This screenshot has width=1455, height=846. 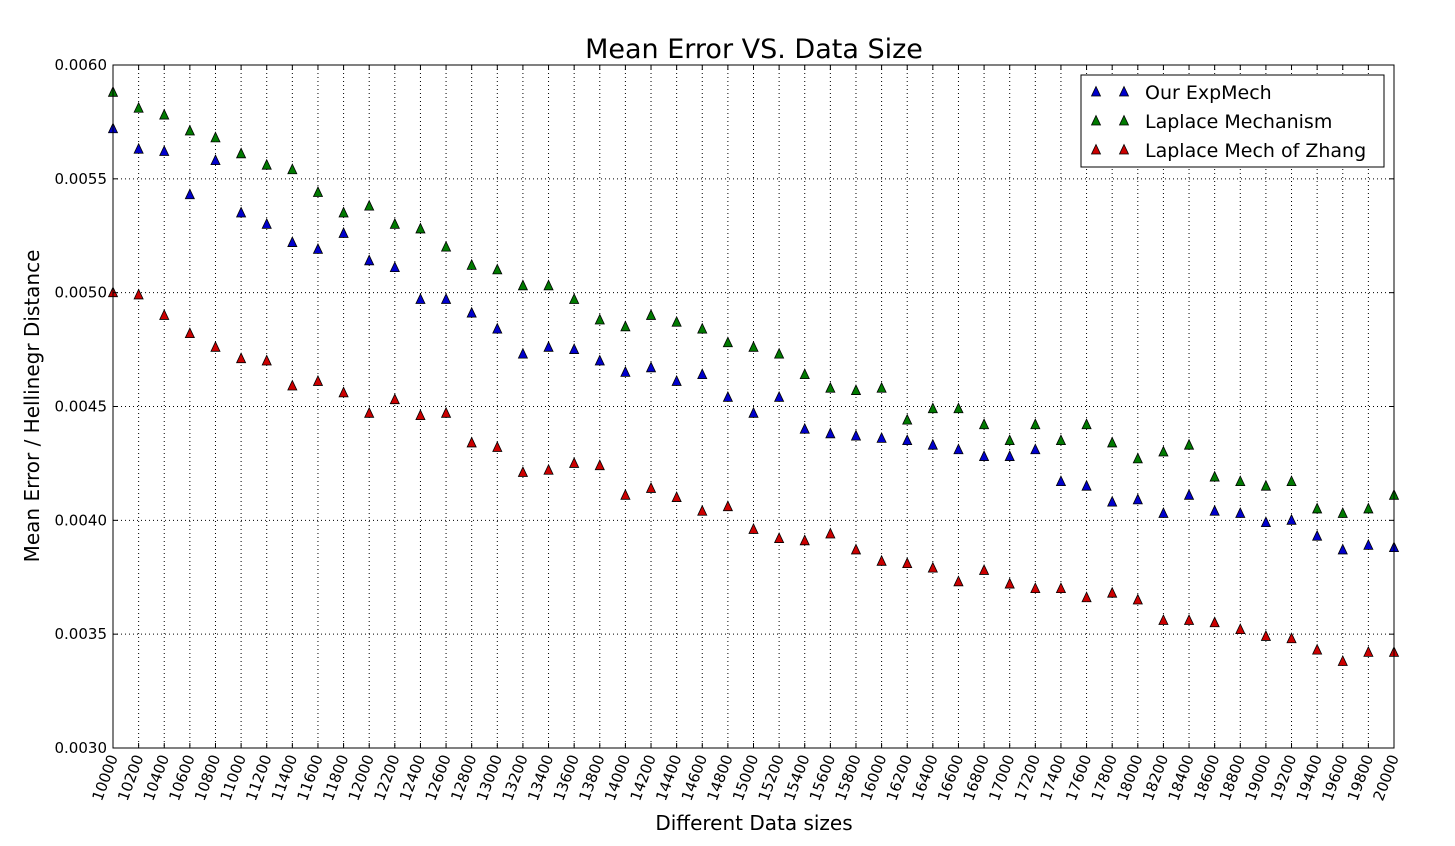 What do you see at coordinates (1208, 93) in the screenshot?
I see `legend-label: Our ExpMech` at bounding box center [1208, 93].